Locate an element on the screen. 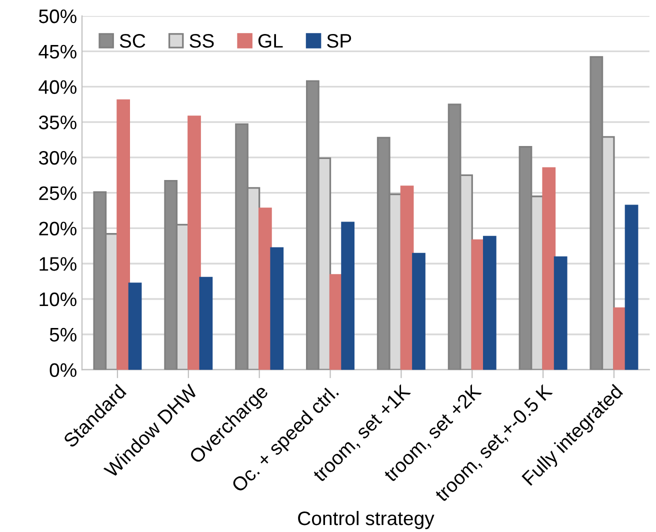 This screenshot has width=656, height=532. y-tick-label: 35% is located at coordinates (57, 123).